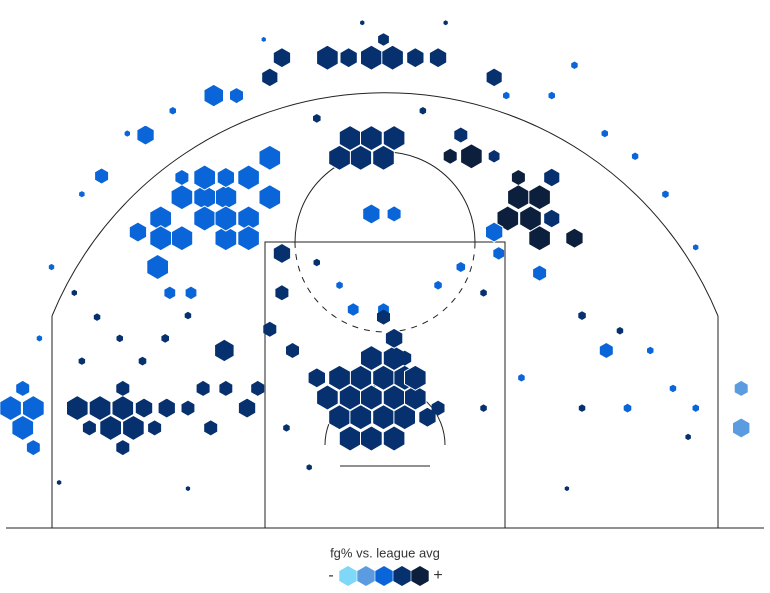  Describe the element at coordinates (385, 552) in the screenshot. I see `legend-title: fg% vs. league avg` at that location.